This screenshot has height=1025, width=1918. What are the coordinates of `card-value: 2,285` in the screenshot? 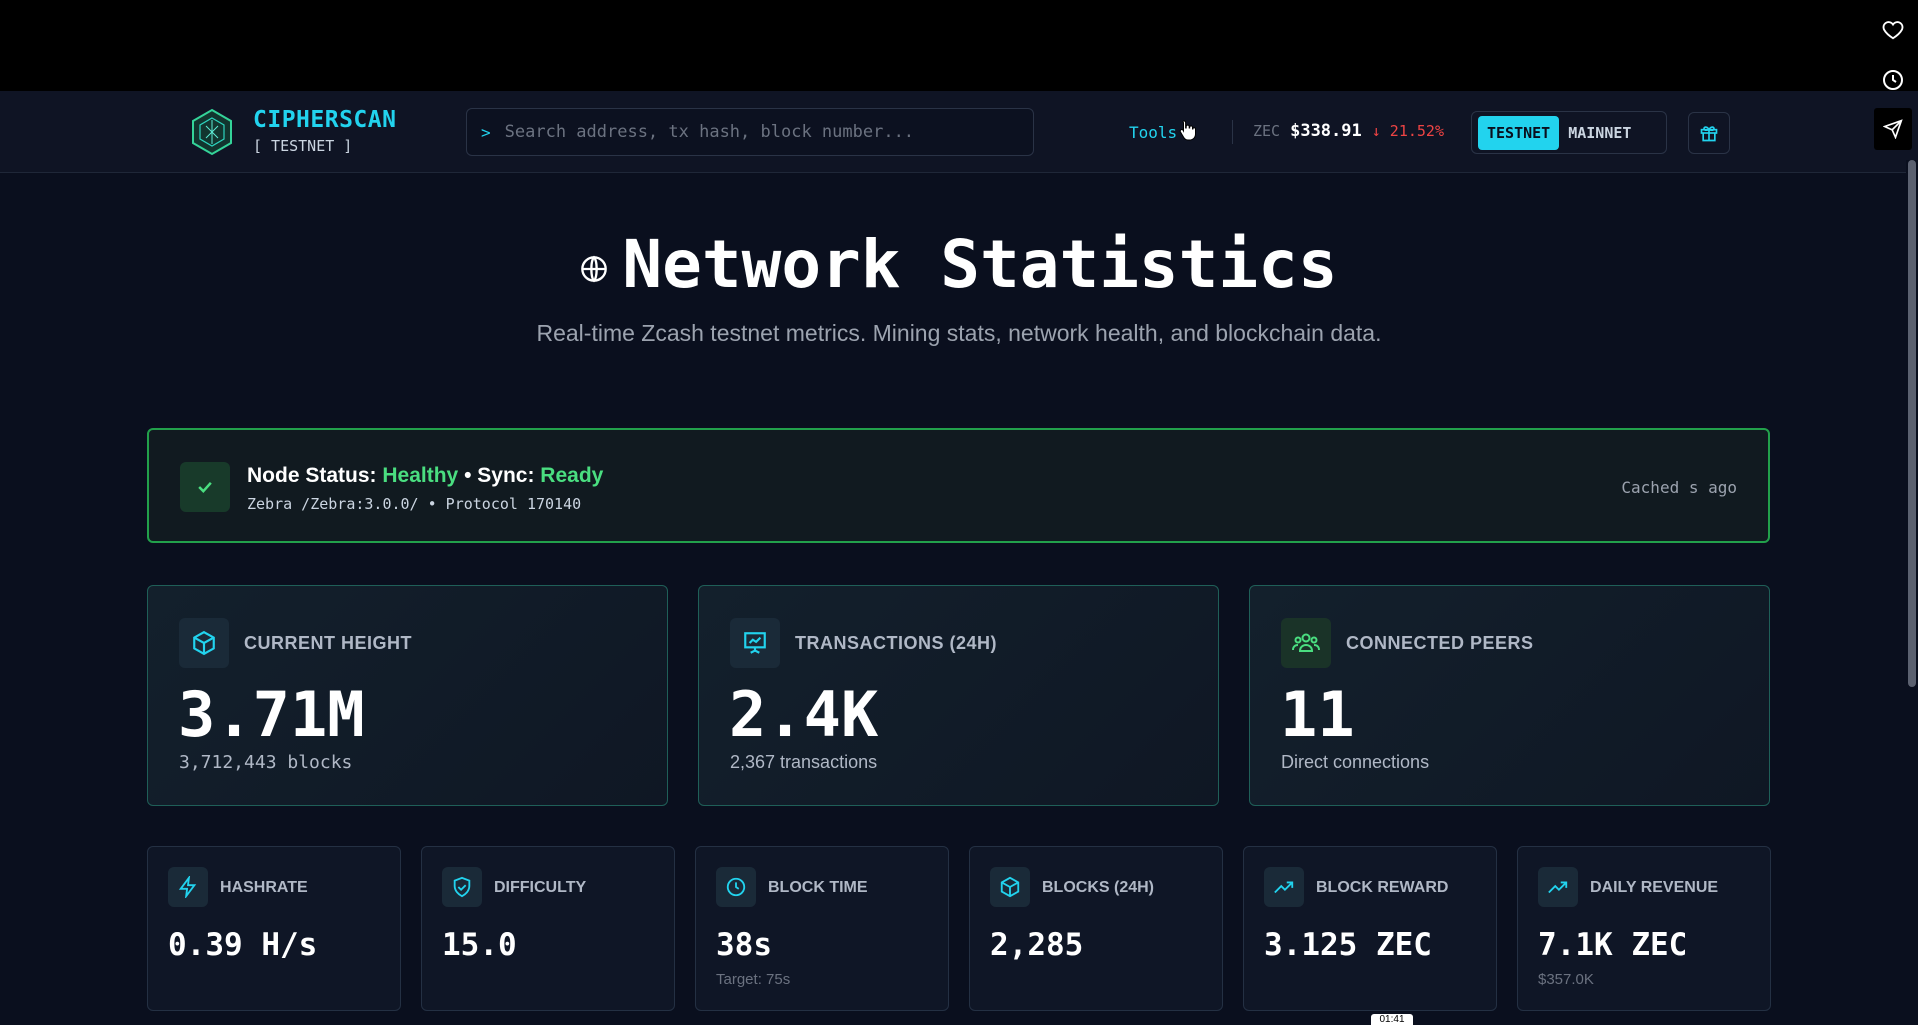 It's located at (1037, 945).